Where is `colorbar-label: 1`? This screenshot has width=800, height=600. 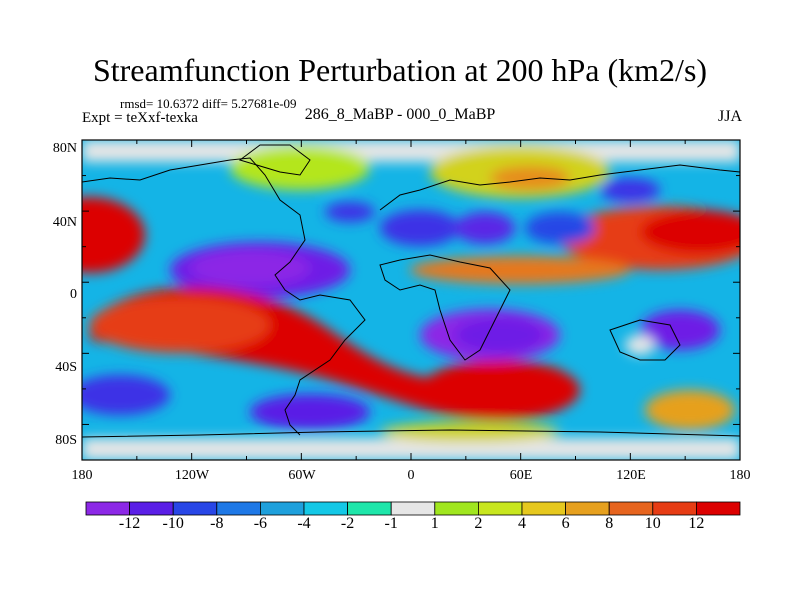
colorbar-label: 1 is located at coordinates (434, 523).